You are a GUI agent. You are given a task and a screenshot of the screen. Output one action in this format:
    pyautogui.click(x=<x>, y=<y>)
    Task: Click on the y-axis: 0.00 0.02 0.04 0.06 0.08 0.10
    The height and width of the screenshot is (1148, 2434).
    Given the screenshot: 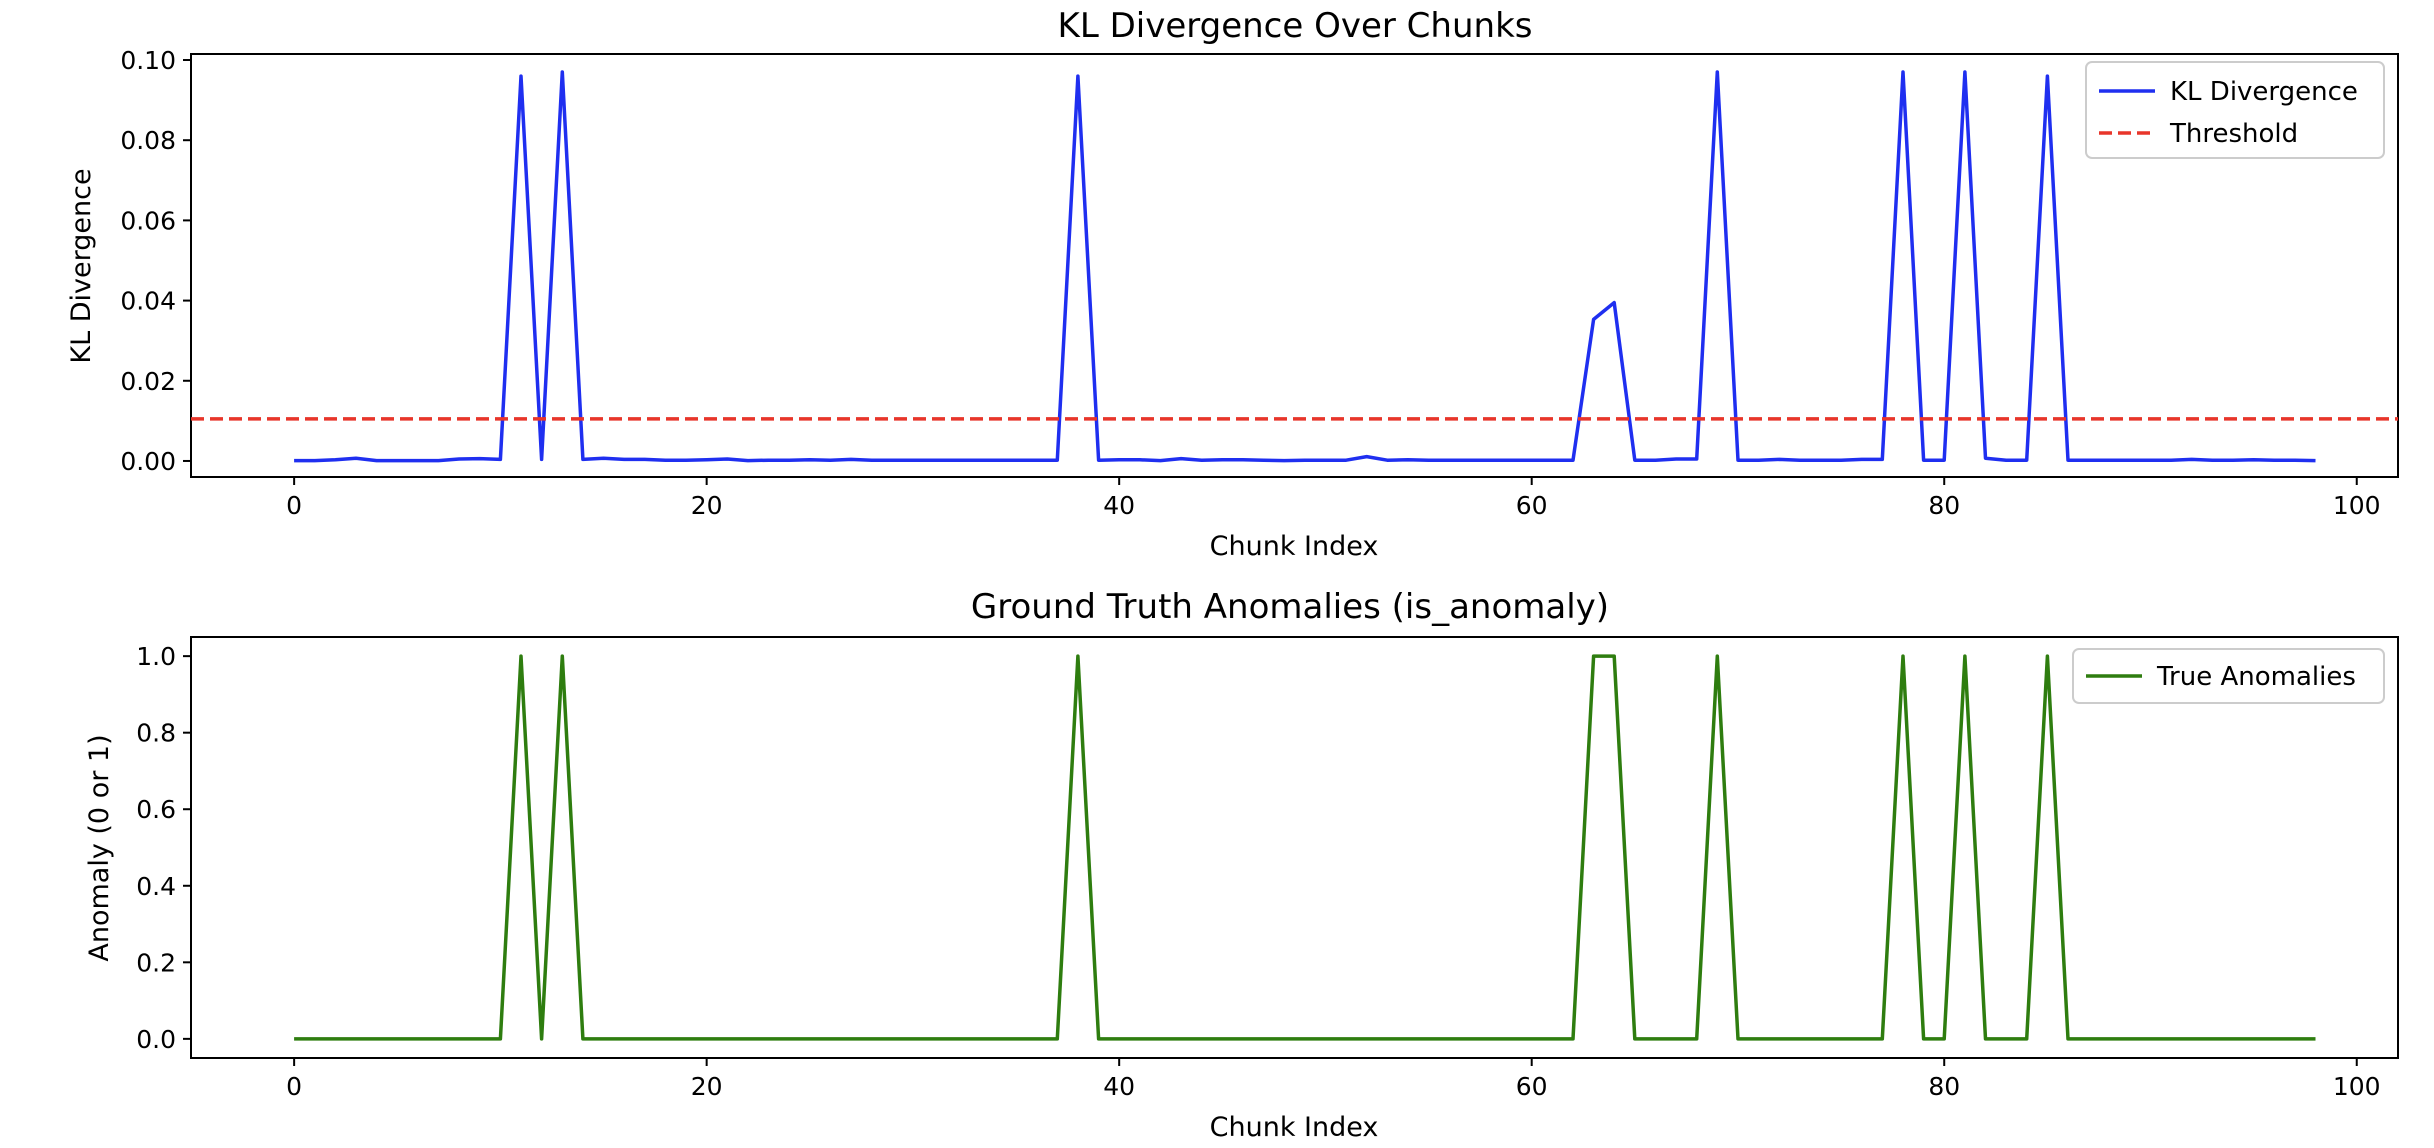 What is the action you would take?
    pyautogui.click(x=155, y=261)
    